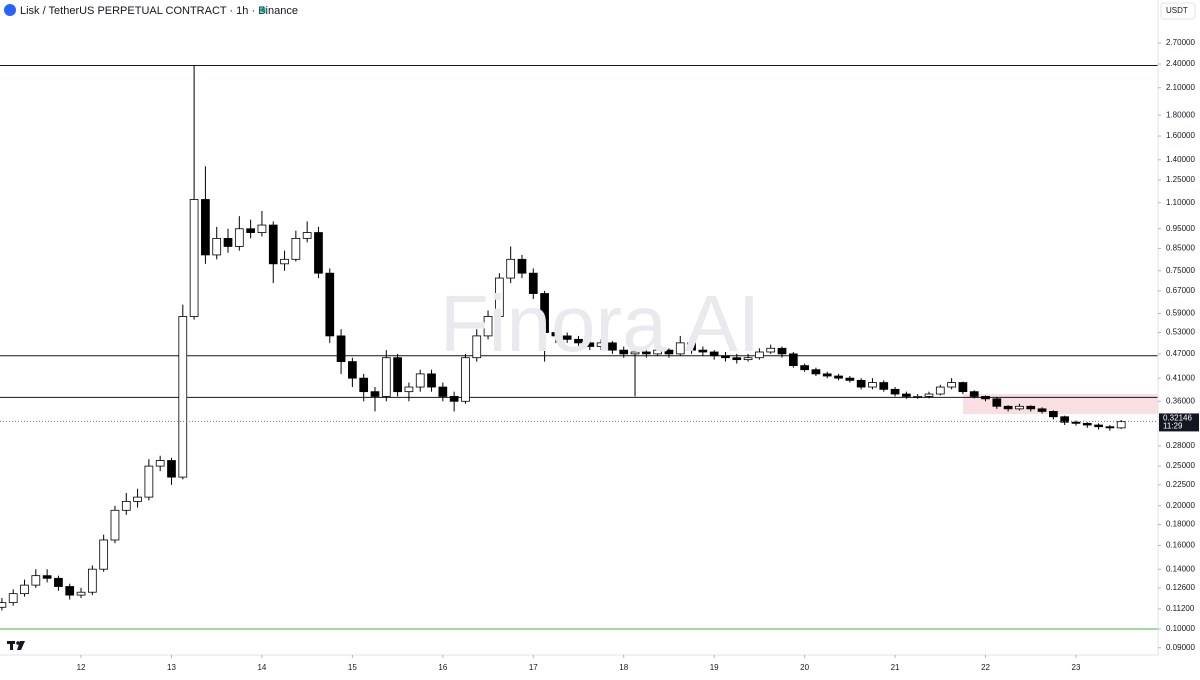  What do you see at coordinates (1180, 114) in the screenshot?
I see `y-tick-label: 1.80000` at bounding box center [1180, 114].